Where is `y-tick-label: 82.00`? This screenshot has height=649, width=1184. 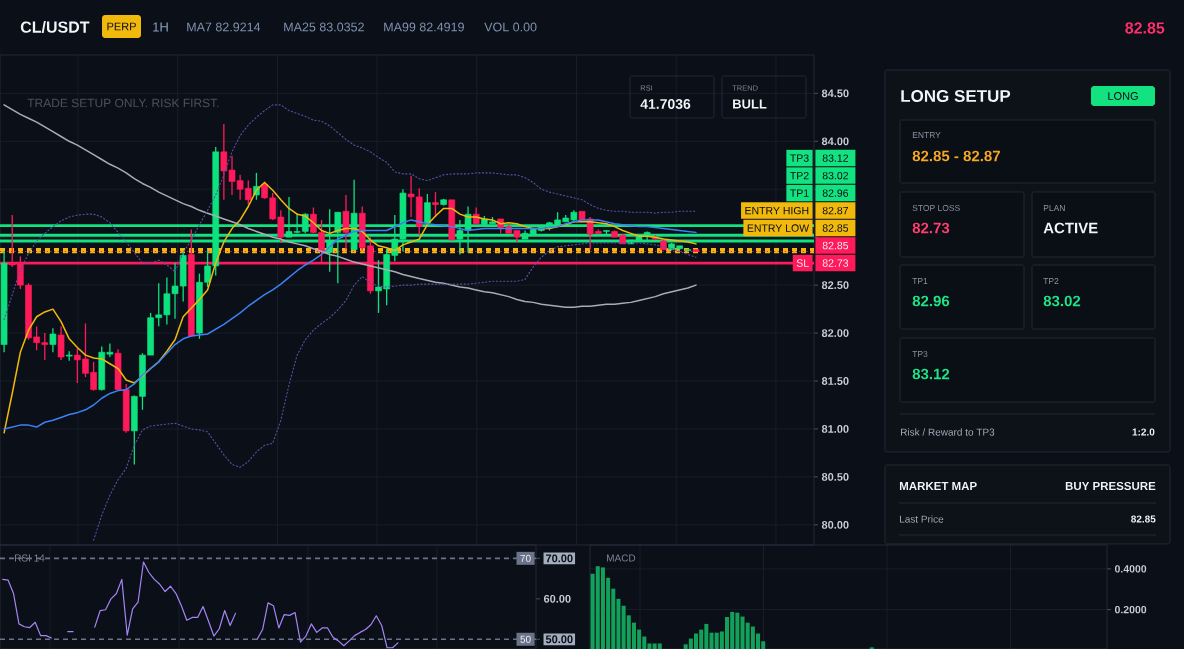 y-tick-label: 82.00 is located at coordinates (835, 333).